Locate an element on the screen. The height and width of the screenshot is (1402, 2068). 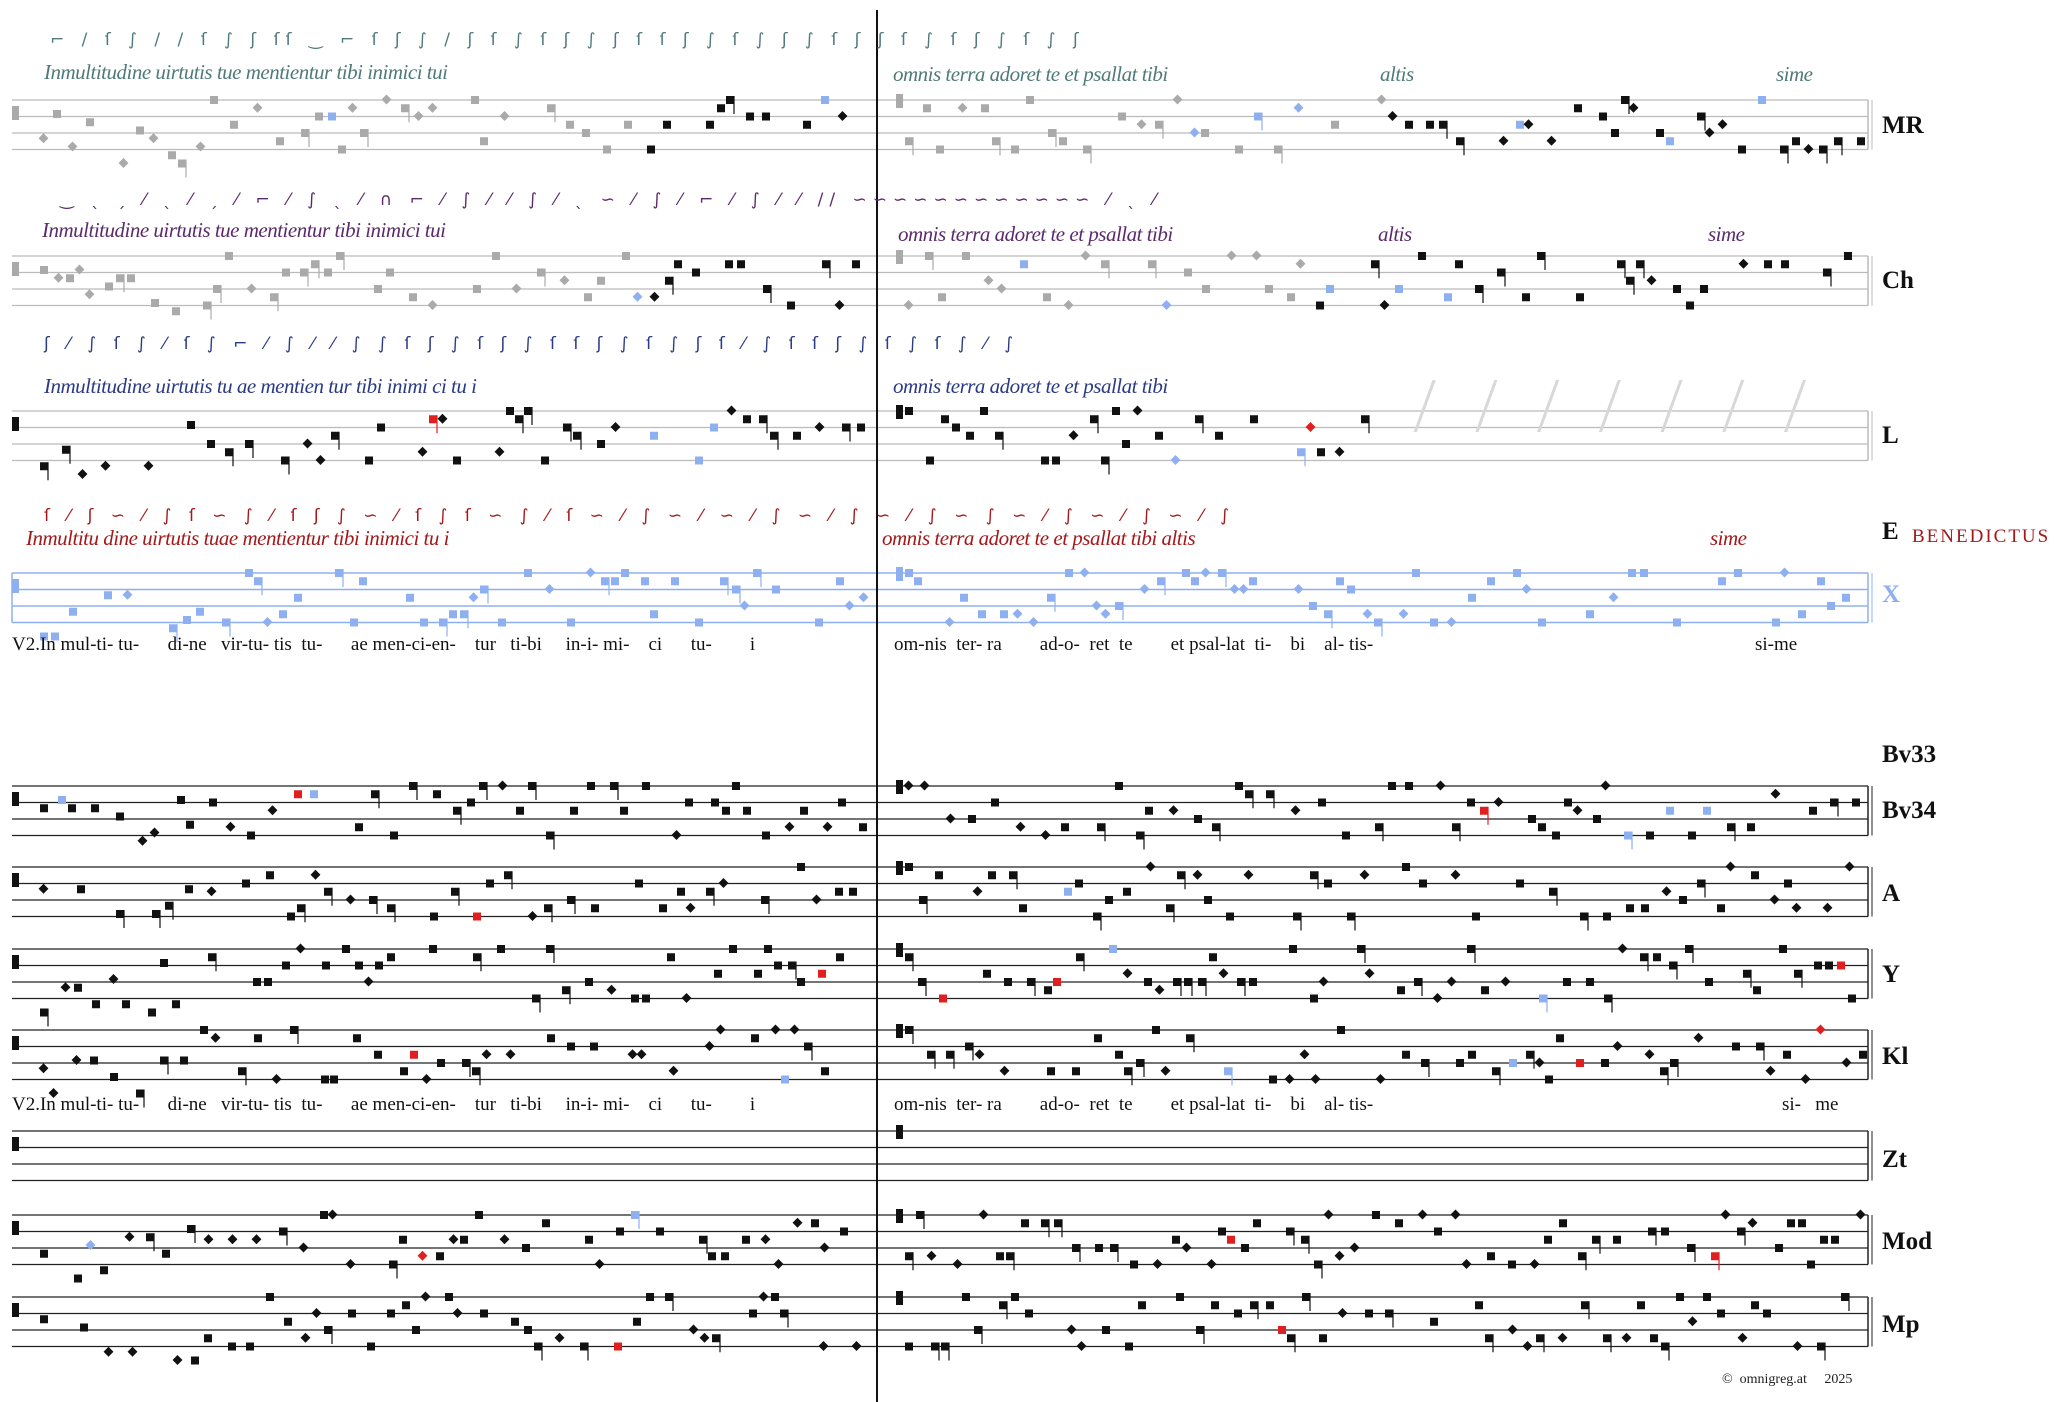
staff-label-l: L is located at coordinates (1890, 435).